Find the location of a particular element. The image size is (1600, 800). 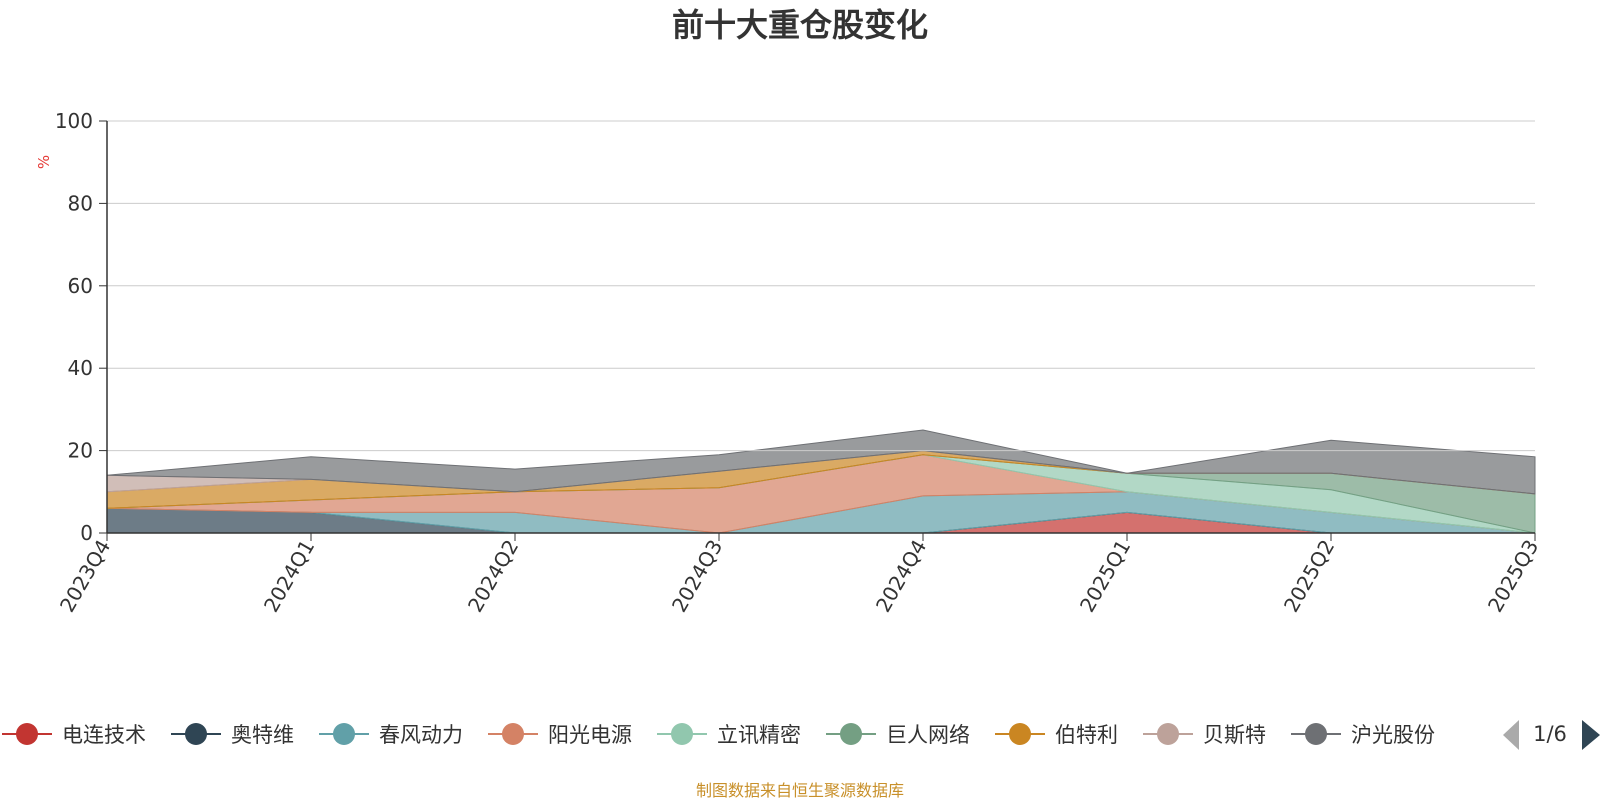

legend-label: 立讯精密 is located at coordinates (759, 735).